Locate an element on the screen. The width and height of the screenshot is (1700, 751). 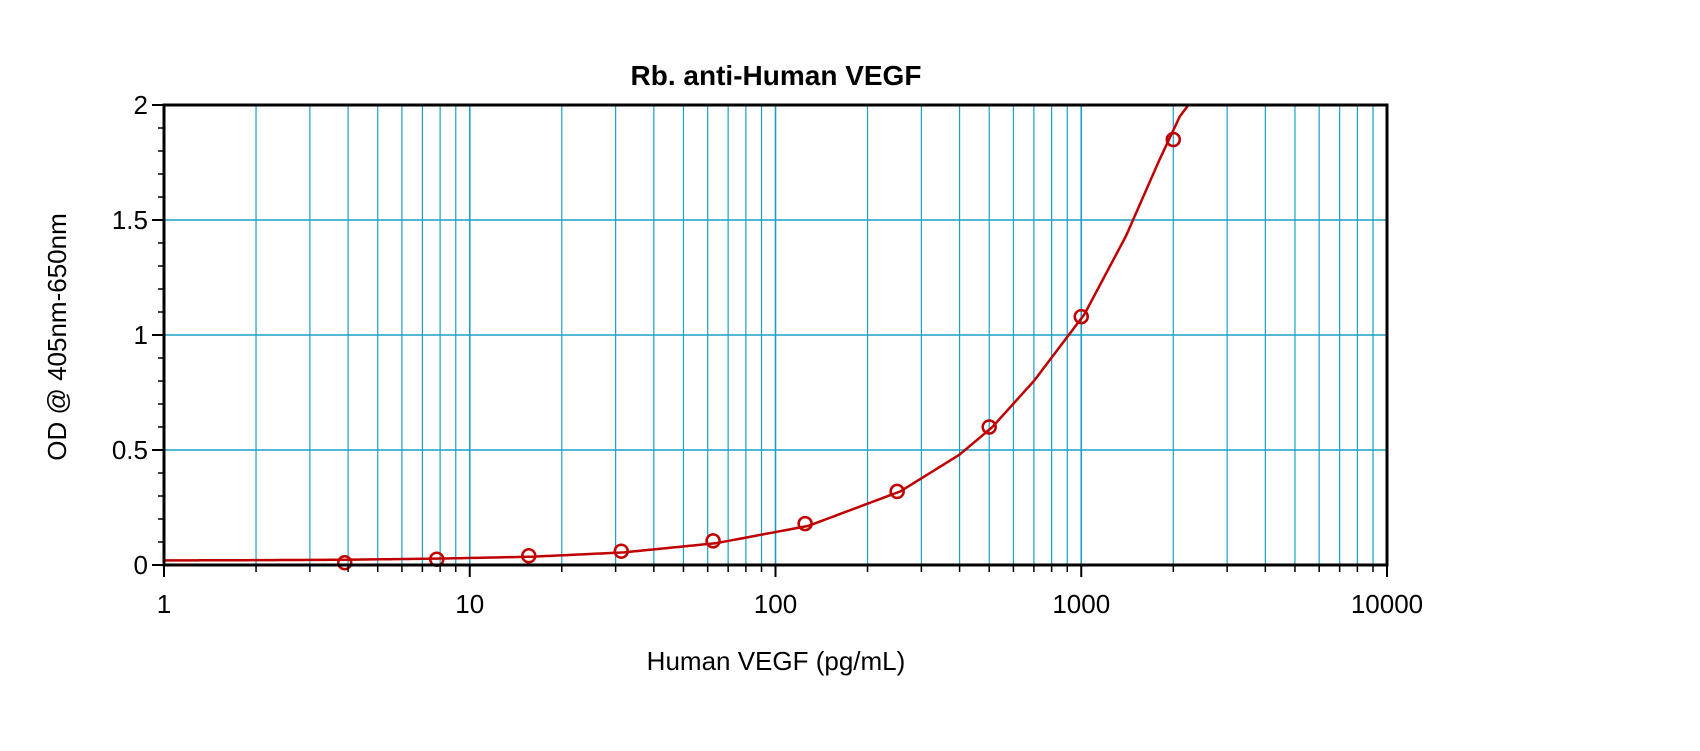
x-tick-label: 10000 is located at coordinates (1387, 604).